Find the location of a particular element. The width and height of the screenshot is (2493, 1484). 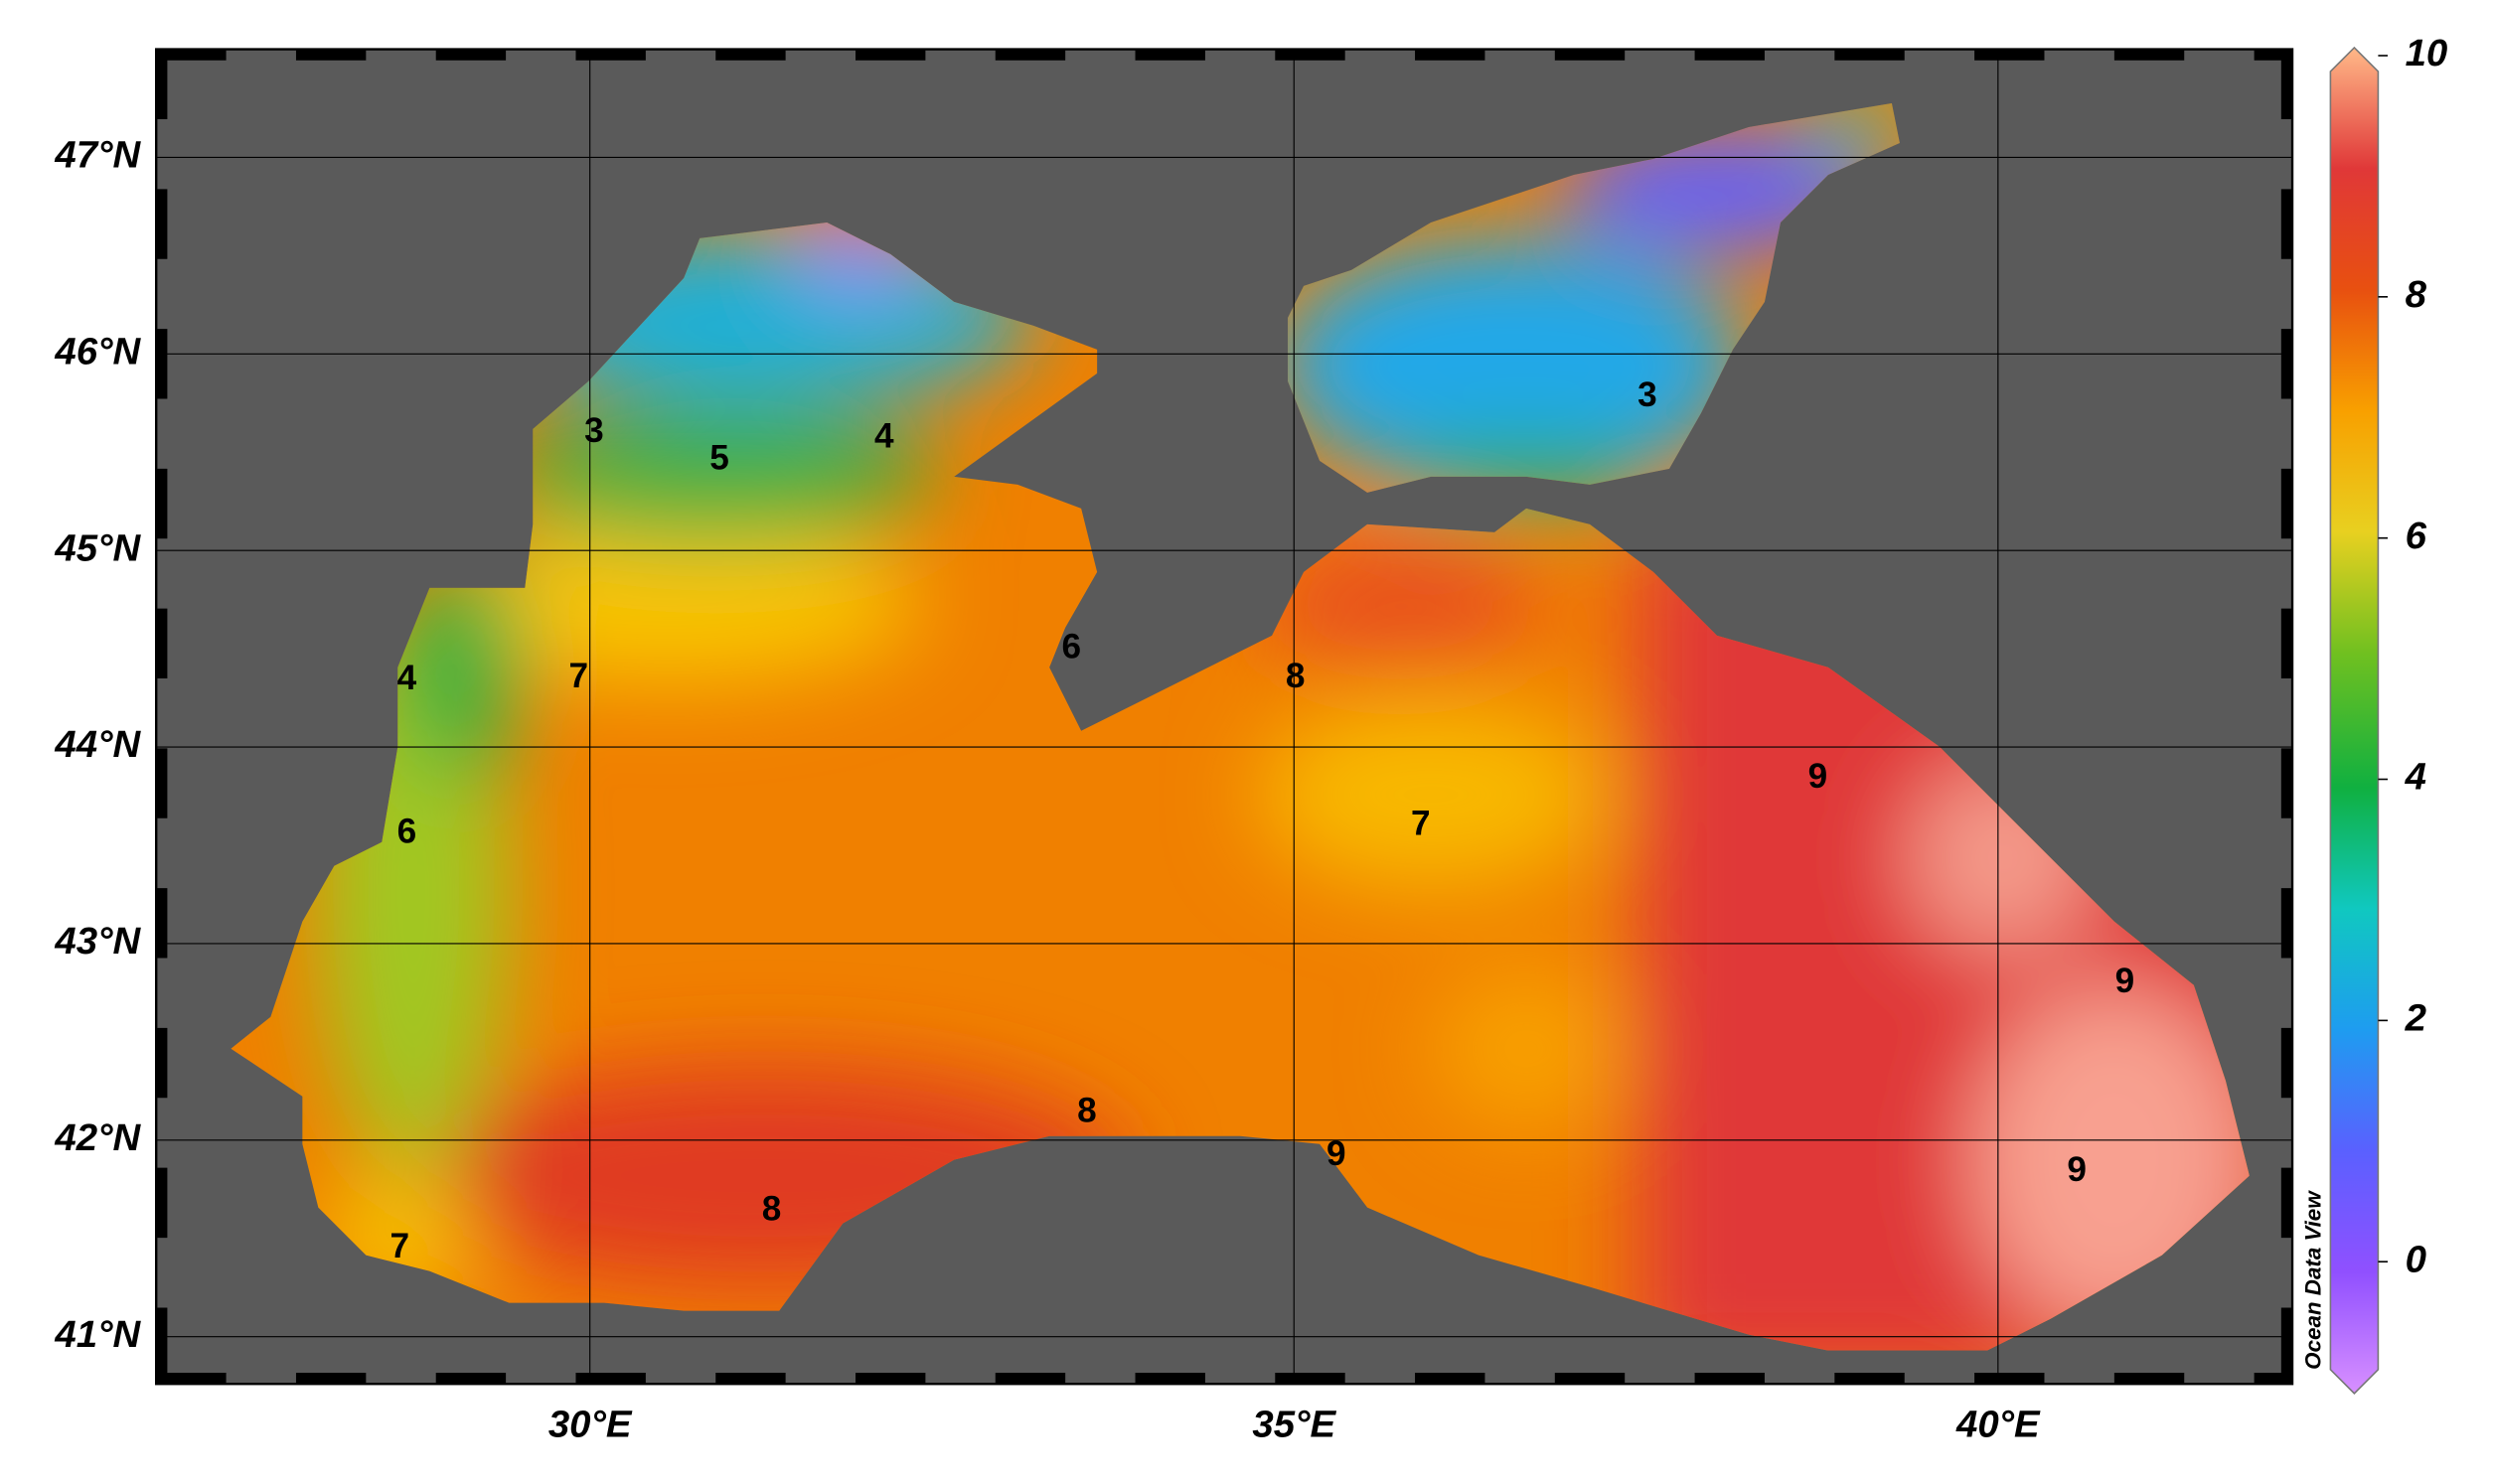

colorbar-label: 2 is located at coordinates (2415, 1019).